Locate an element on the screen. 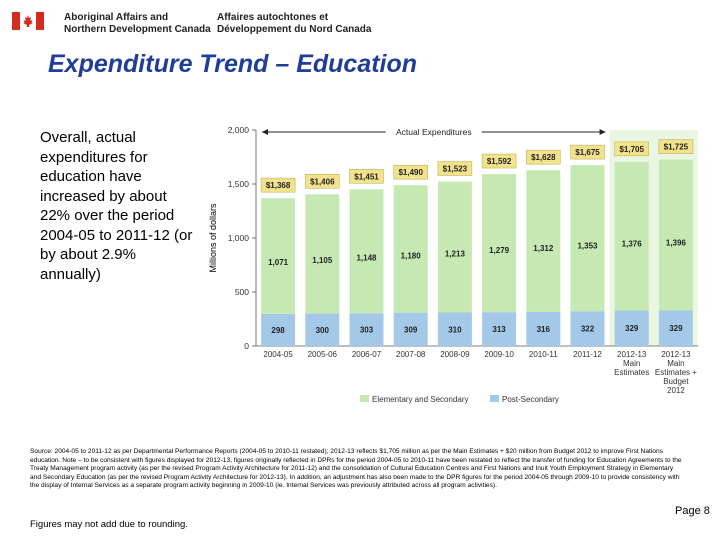 The height and width of the screenshot is (540, 720). elementary-value-label: 1,148 is located at coordinates (366, 257).